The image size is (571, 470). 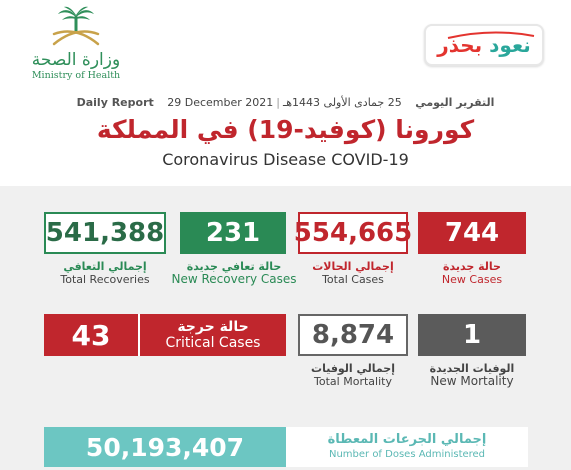 What do you see at coordinates (491, 35) in the screenshot?
I see `swoosh-icon` at bounding box center [491, 35].